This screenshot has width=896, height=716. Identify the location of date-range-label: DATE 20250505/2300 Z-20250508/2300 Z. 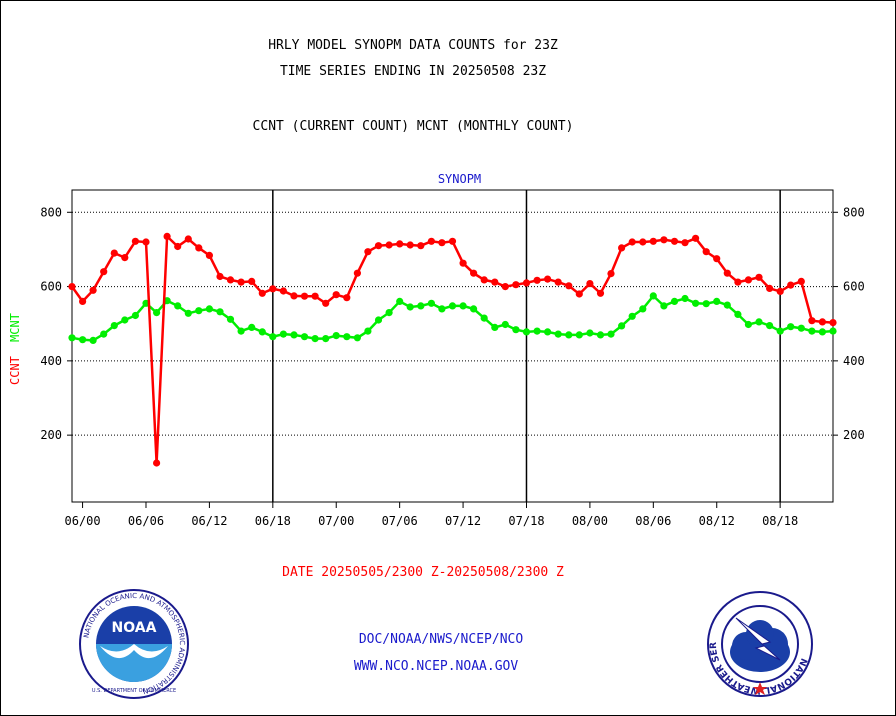
(423, 572).